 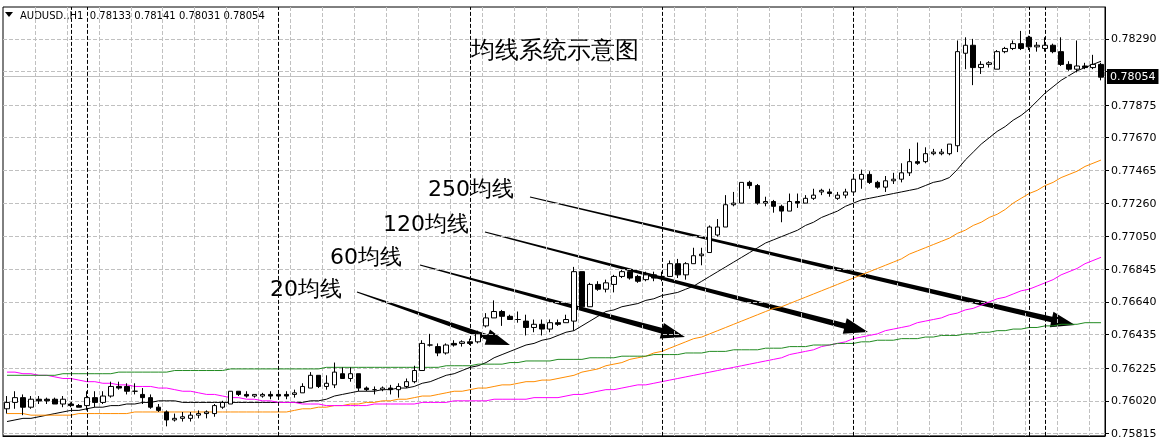 I want to click on y-tick-label: 0.76225, so click(x=1134, y=368).